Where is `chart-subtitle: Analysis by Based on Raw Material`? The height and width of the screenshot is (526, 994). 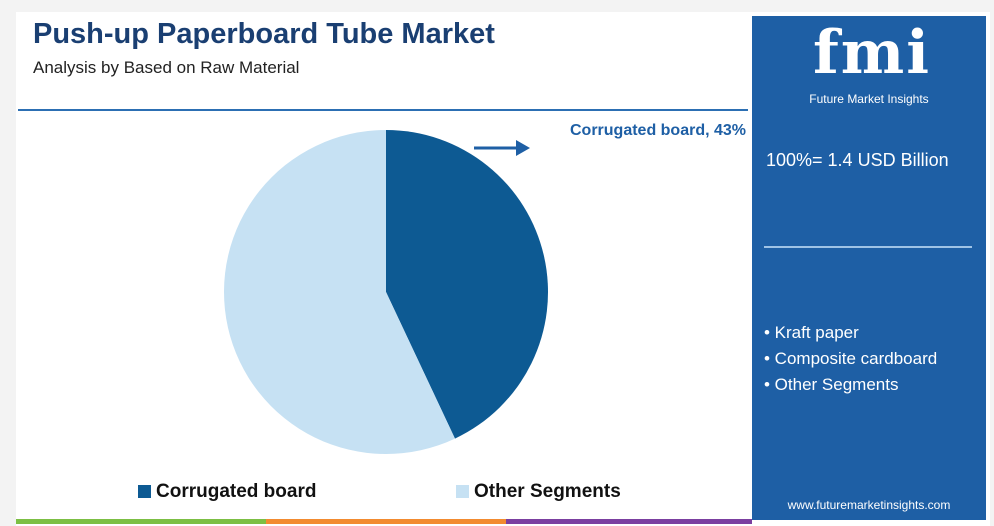 chart-subtitle: Analysis by Based on Raw Material is located at coordinates (166, 67).